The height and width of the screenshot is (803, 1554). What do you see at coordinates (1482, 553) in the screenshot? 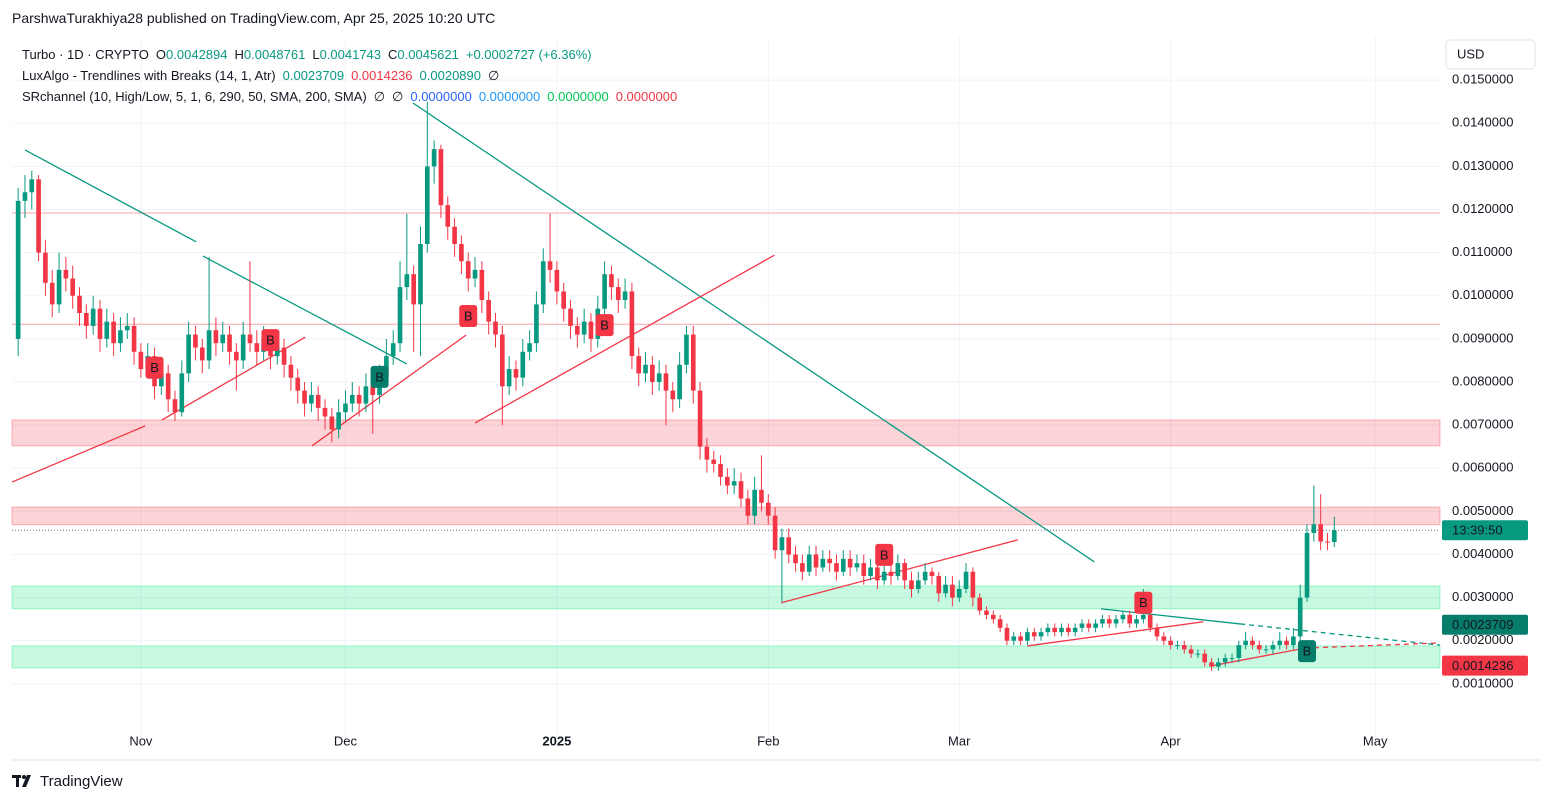
I see `y-tick-label: 0.0040000` at bounding box center [1482, 553].